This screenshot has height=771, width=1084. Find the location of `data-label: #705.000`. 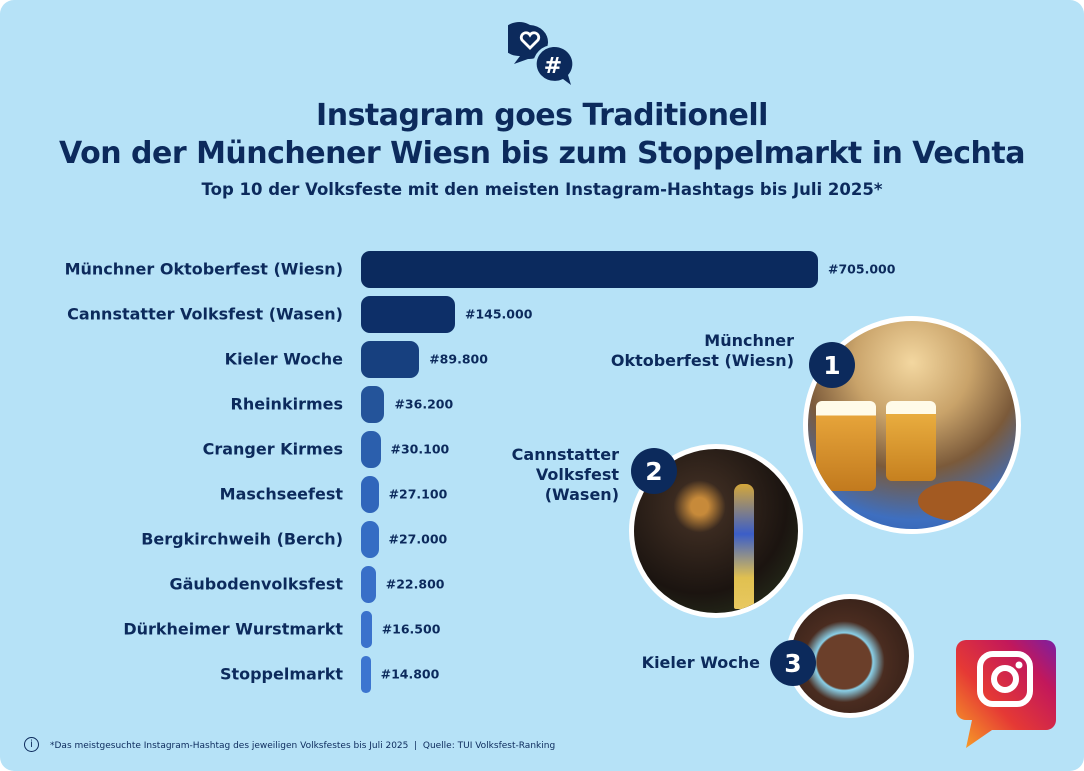

data-label: #705.000 is located at coordinates (862, 269).